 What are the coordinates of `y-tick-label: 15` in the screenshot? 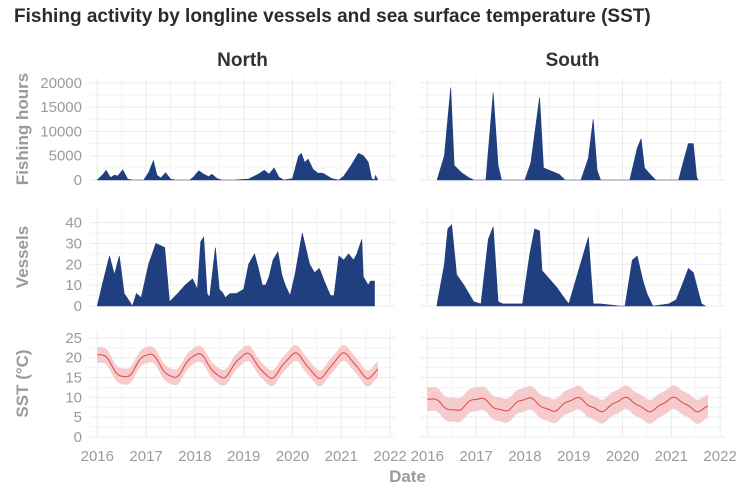 It's located at (73, 378).